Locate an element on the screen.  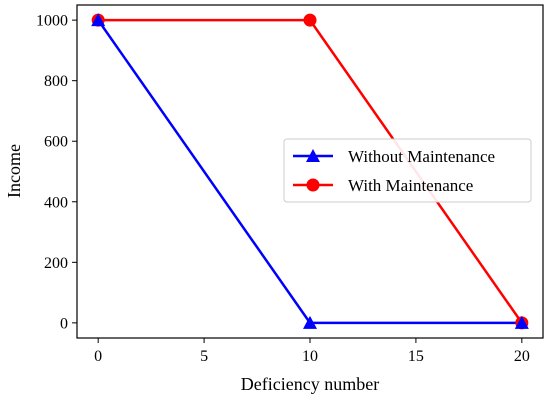
y-tick-label: 800 is located at coordinates (56, 81).